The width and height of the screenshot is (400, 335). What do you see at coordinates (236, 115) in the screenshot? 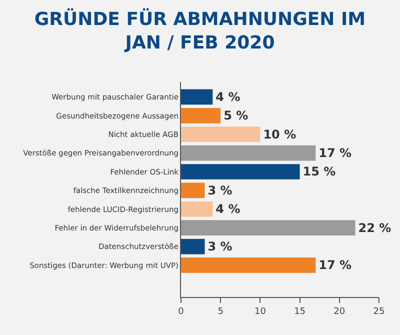
I see `data-label: 5 %` at bounding box center [236, 115].